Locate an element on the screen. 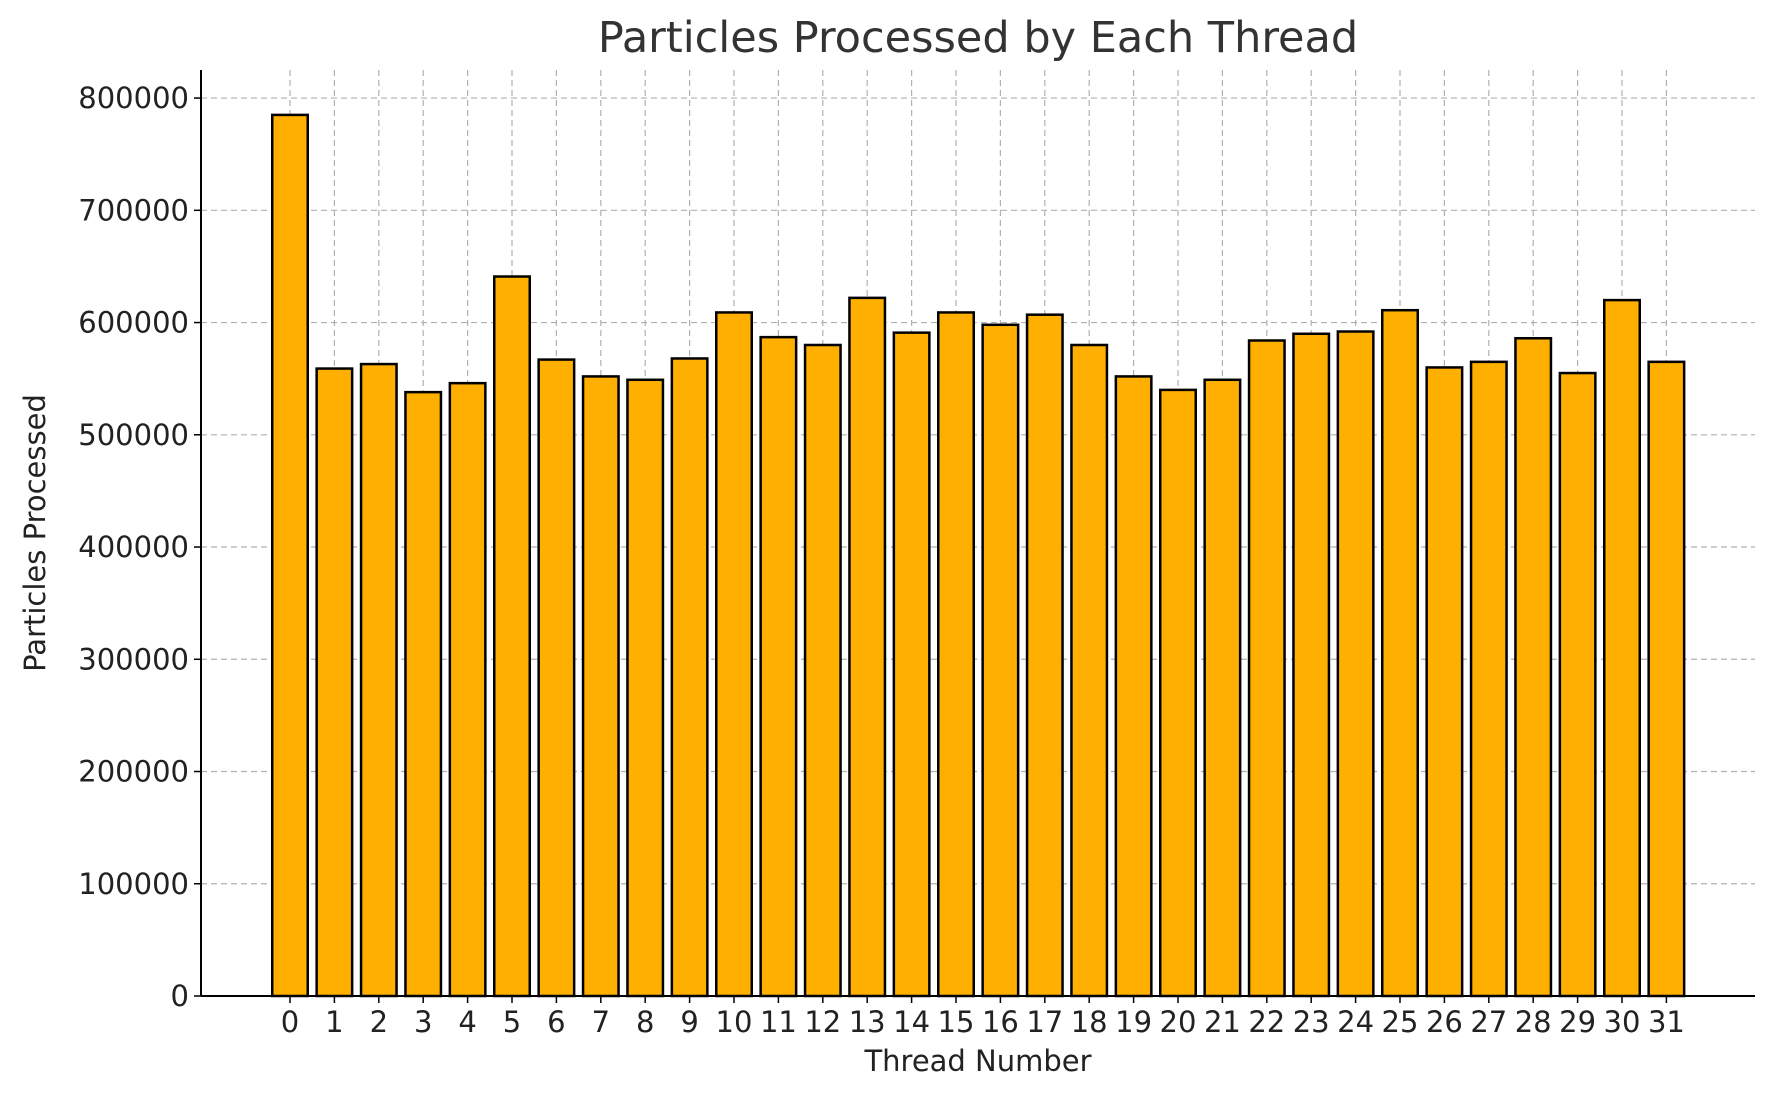 This screenshot has width=1771, height=1105. x-tick-label: 5 is located at coordinates (512, 1022).